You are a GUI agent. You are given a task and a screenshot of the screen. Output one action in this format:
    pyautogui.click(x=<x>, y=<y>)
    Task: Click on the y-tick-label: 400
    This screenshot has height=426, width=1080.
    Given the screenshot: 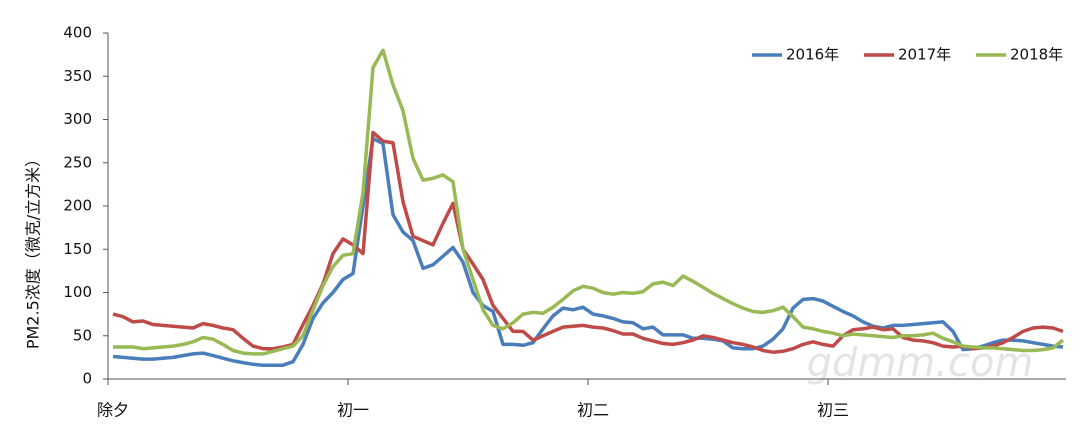 What is the action you would take?
    pyautogui.click(x=77, y=33)
    